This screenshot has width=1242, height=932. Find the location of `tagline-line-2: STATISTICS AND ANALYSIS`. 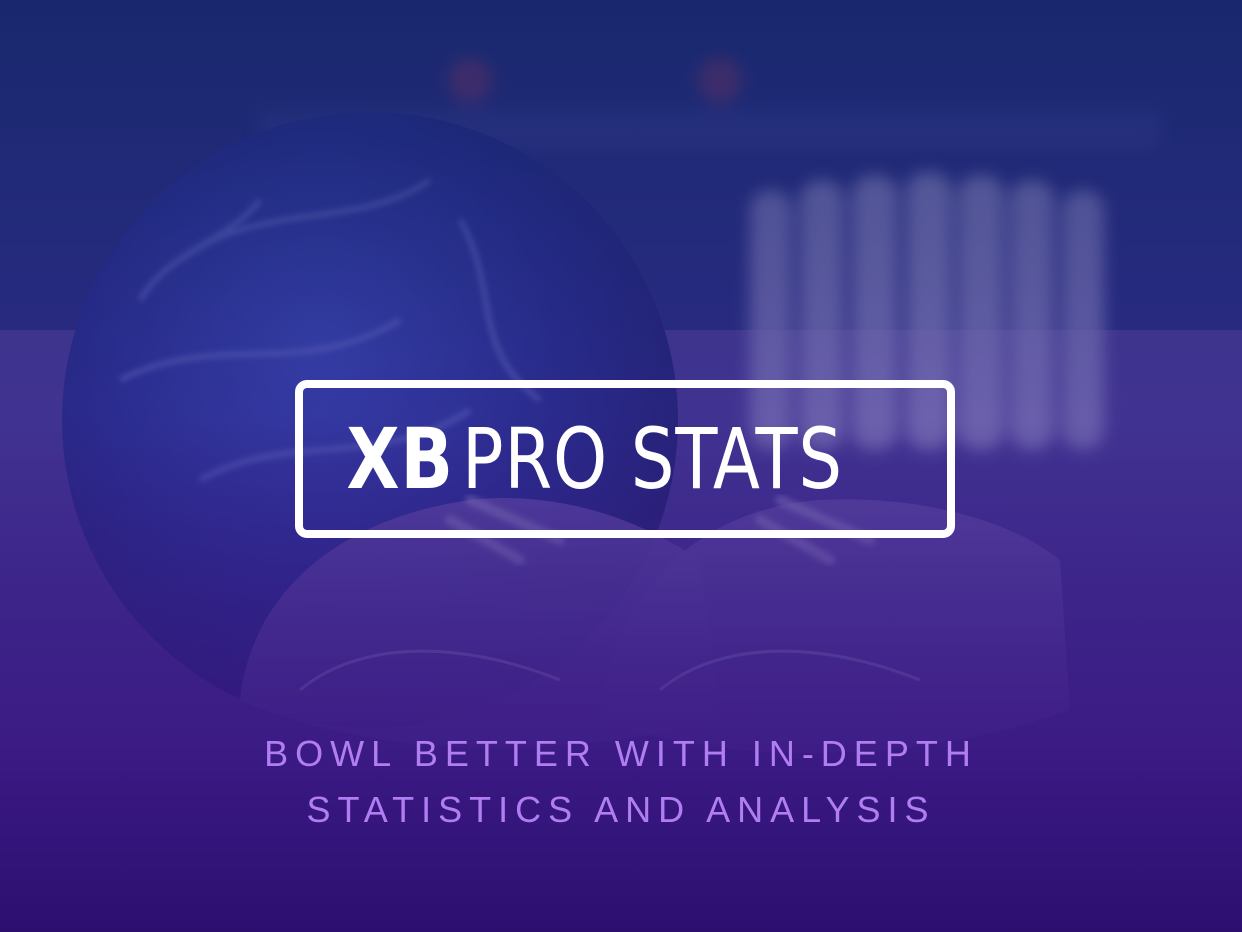

tagline-line-2: STATISTICS AND ANALYSIS is located at coordinates (621, 809).